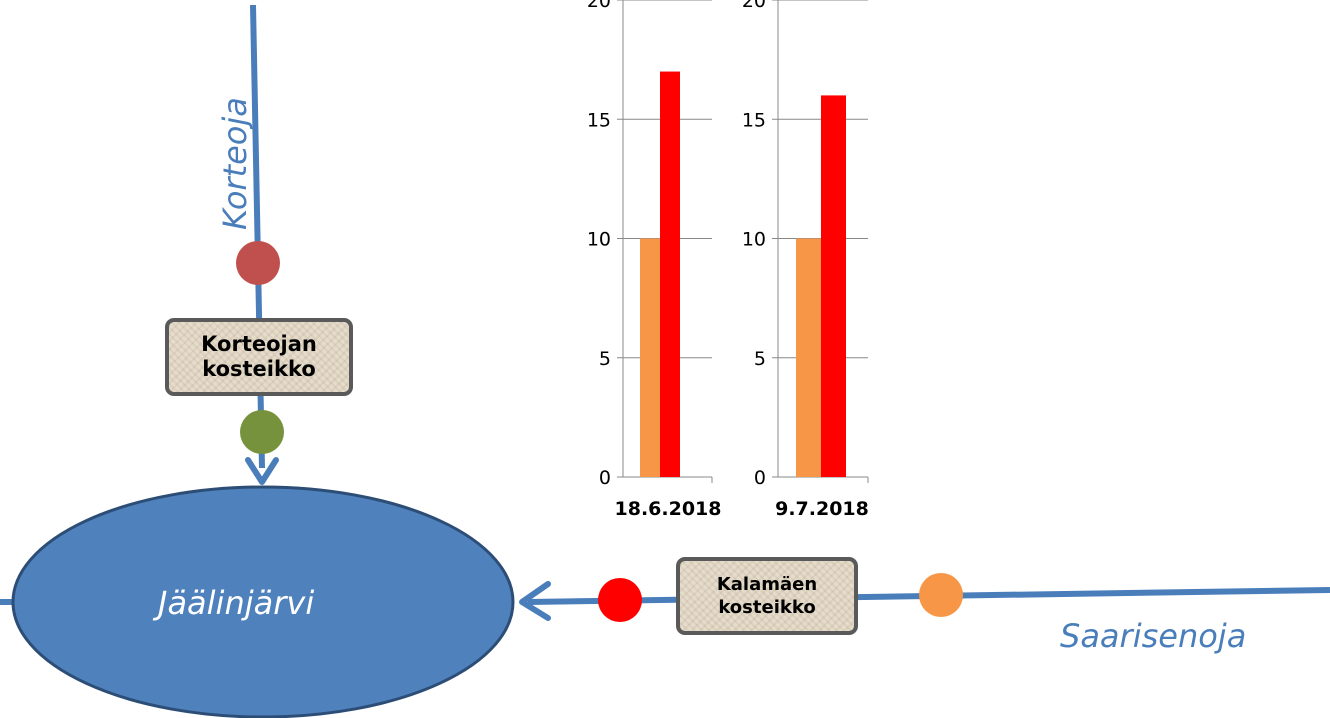 The image size is (1330, 718). Describe the element at coordinates (236, 603) in the screenshot. I see `lake-label: Jäälinjärvi` at that location.